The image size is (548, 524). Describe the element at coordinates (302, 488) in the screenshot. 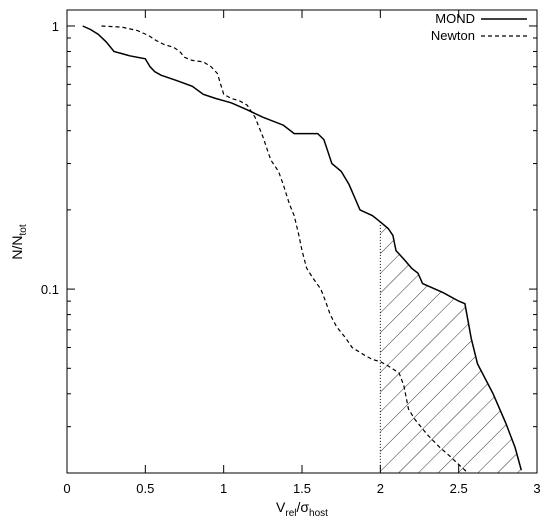

I see `x-tick-label: 1.5` at that location.